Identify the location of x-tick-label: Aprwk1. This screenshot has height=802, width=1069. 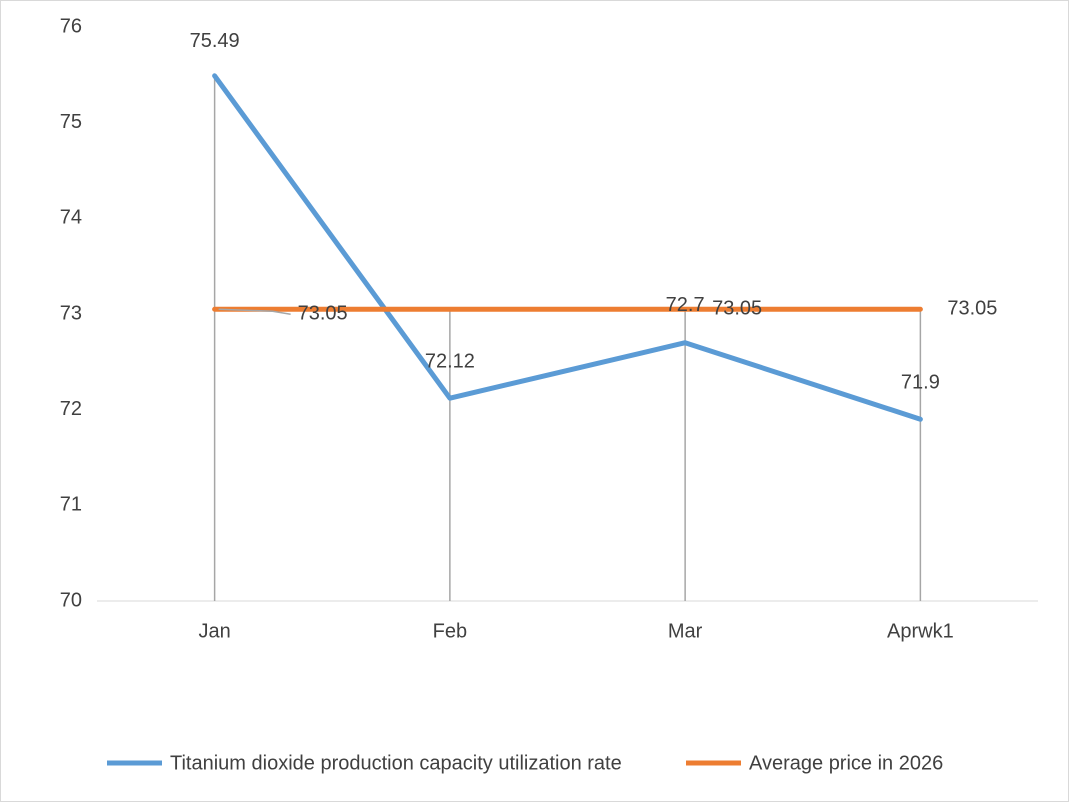
(920, 631).